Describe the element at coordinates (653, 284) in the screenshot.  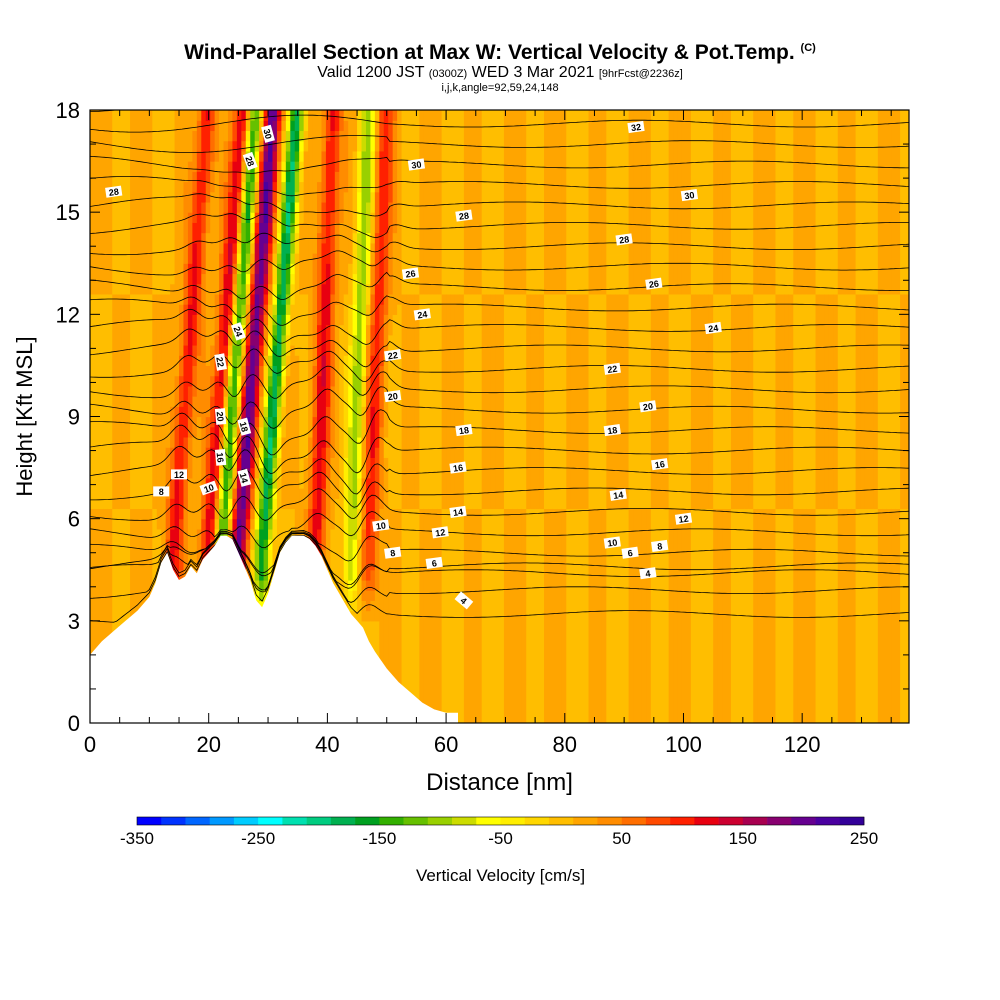
I see `contour-label-text: 26` at that location.